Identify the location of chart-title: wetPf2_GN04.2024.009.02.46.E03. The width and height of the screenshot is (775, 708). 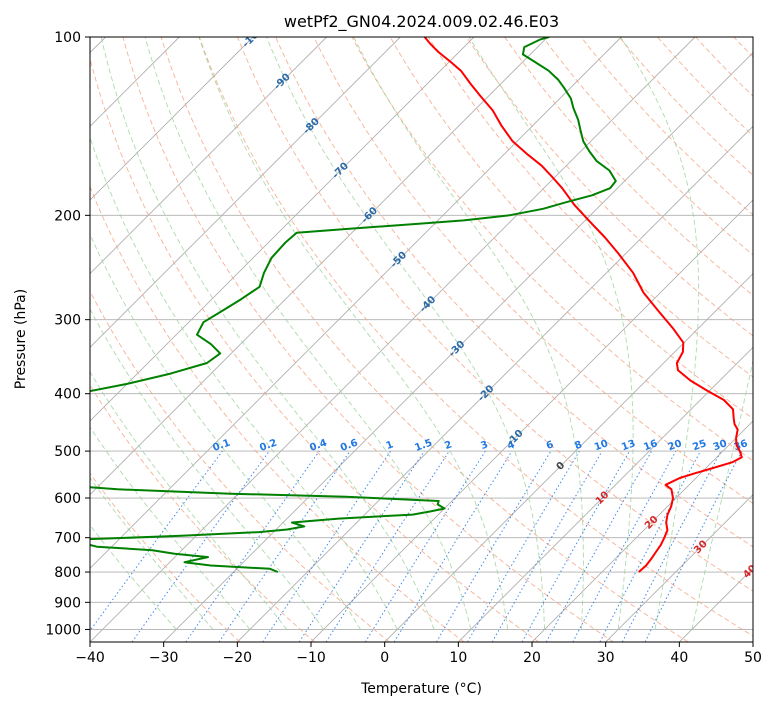
(421, 22).